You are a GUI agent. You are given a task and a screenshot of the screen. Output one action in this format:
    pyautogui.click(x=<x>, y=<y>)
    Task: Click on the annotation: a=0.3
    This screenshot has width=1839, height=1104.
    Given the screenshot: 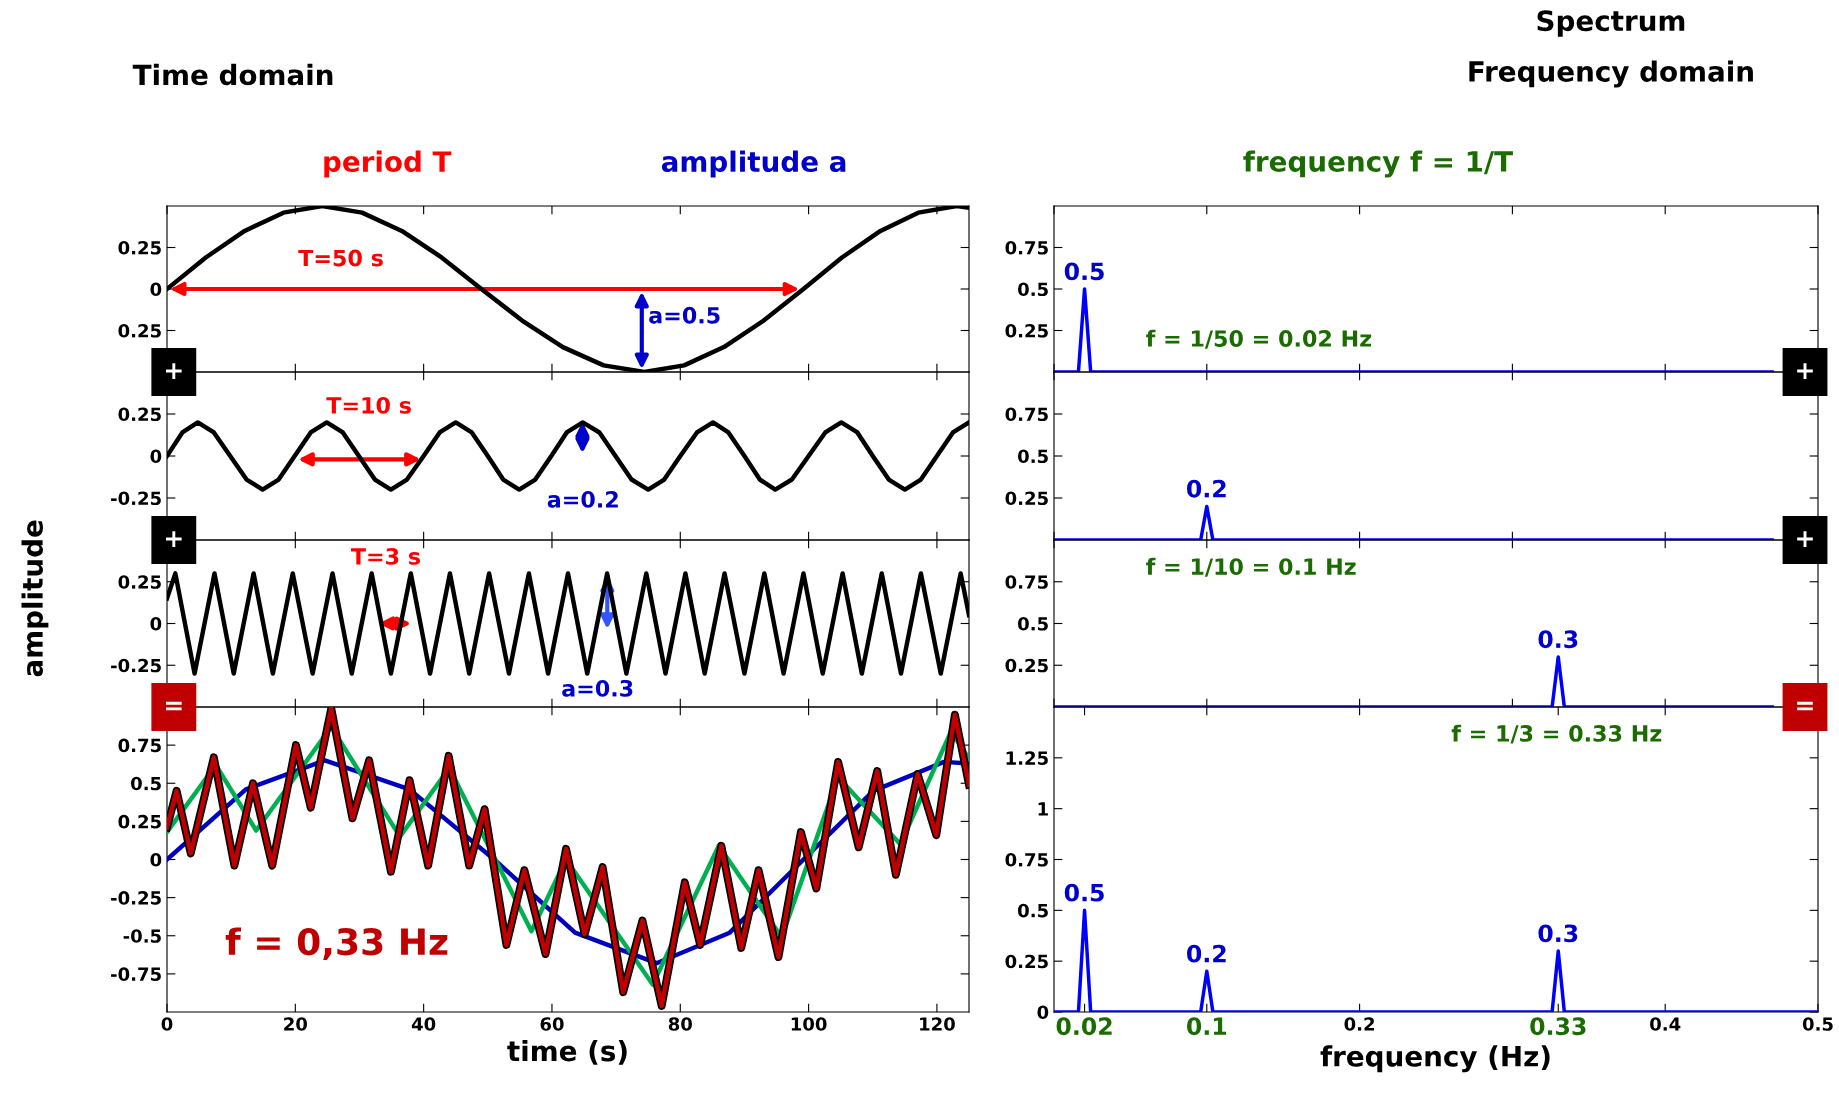 What is the action you would take?
    pyautogui.click(x=597, y=688)
    